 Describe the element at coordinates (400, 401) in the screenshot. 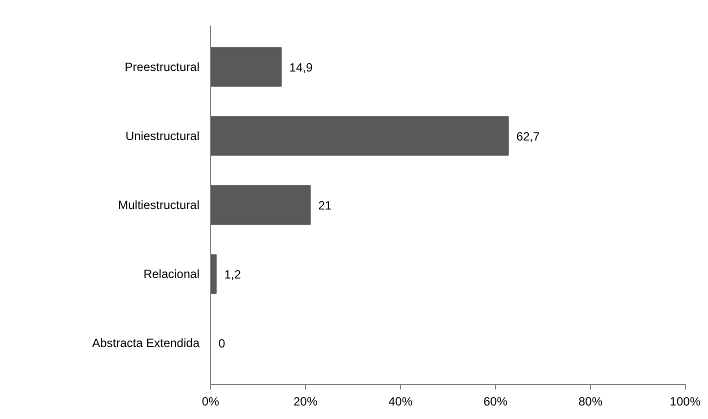

I see `x-tick-label: 40%` at that location.